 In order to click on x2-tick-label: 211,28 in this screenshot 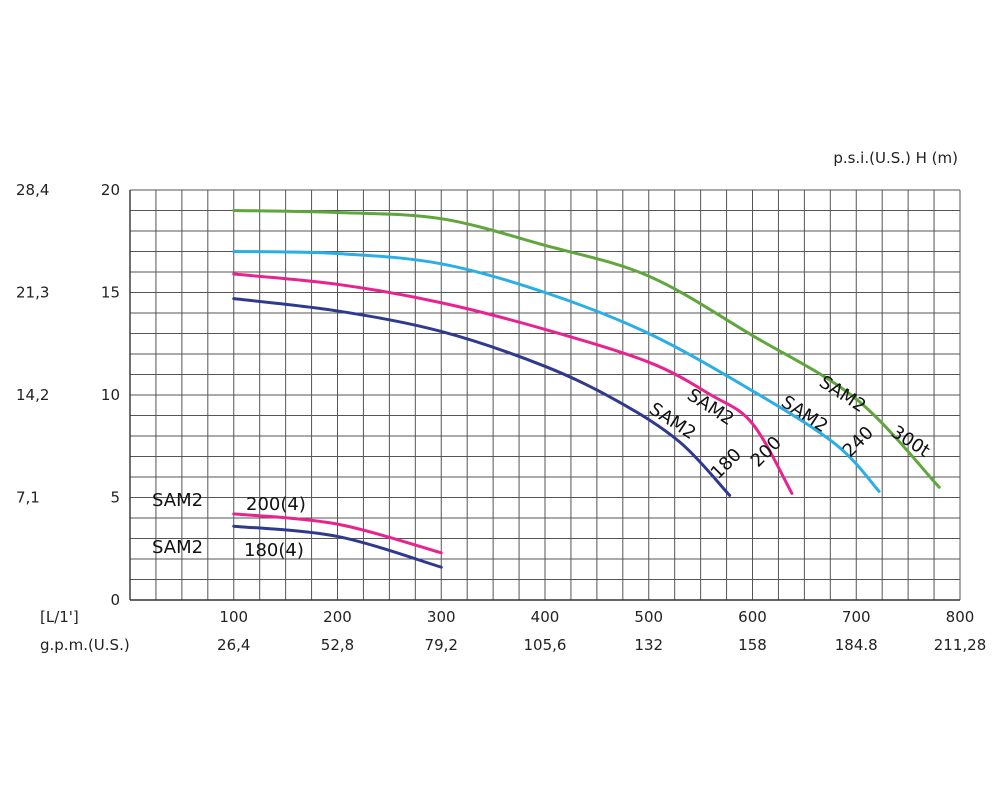, I will do `click(960, 645)`.